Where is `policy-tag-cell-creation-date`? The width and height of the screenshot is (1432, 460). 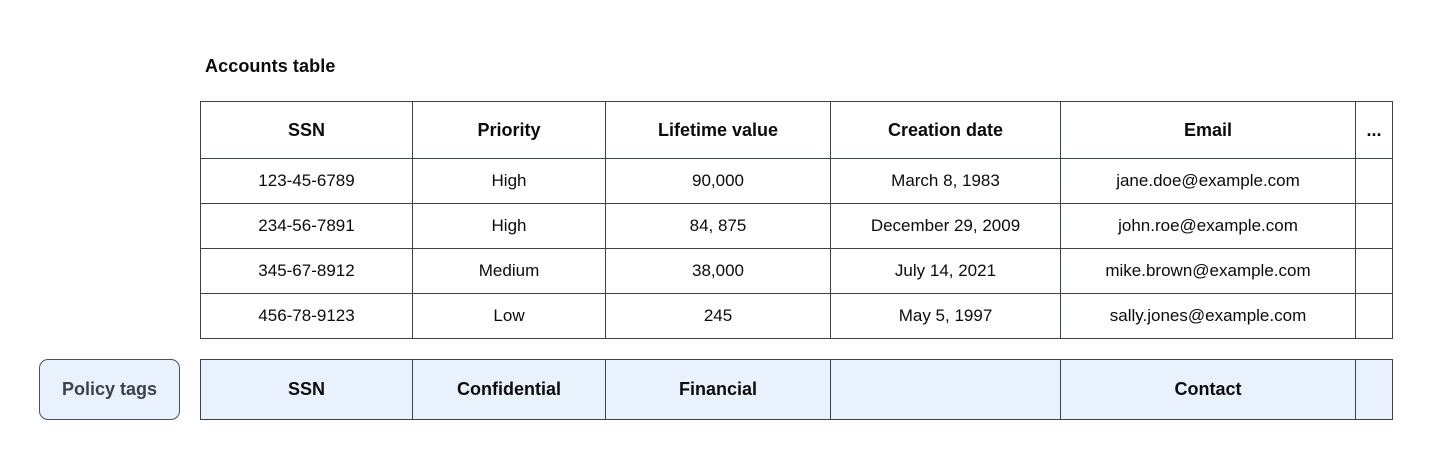
policy-tag-cell-creation-date is located at coordinates (945, 389).